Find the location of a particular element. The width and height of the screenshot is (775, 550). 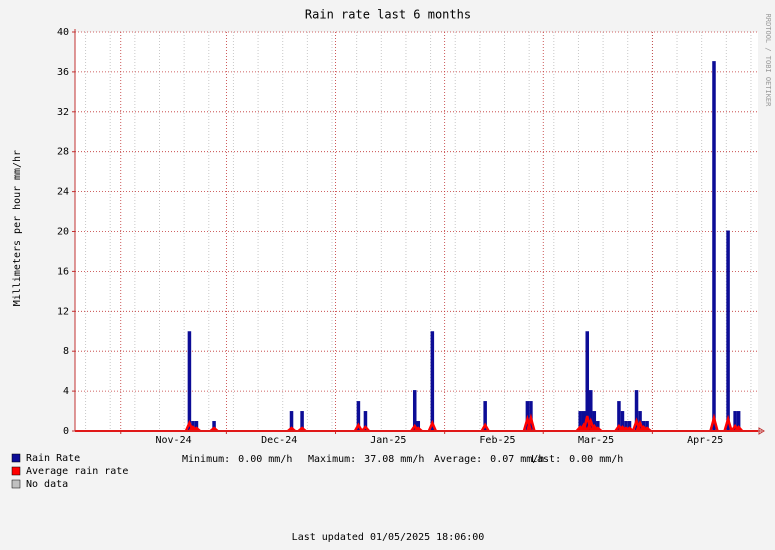

legend-label: No data is located at coordinates (47, 484).